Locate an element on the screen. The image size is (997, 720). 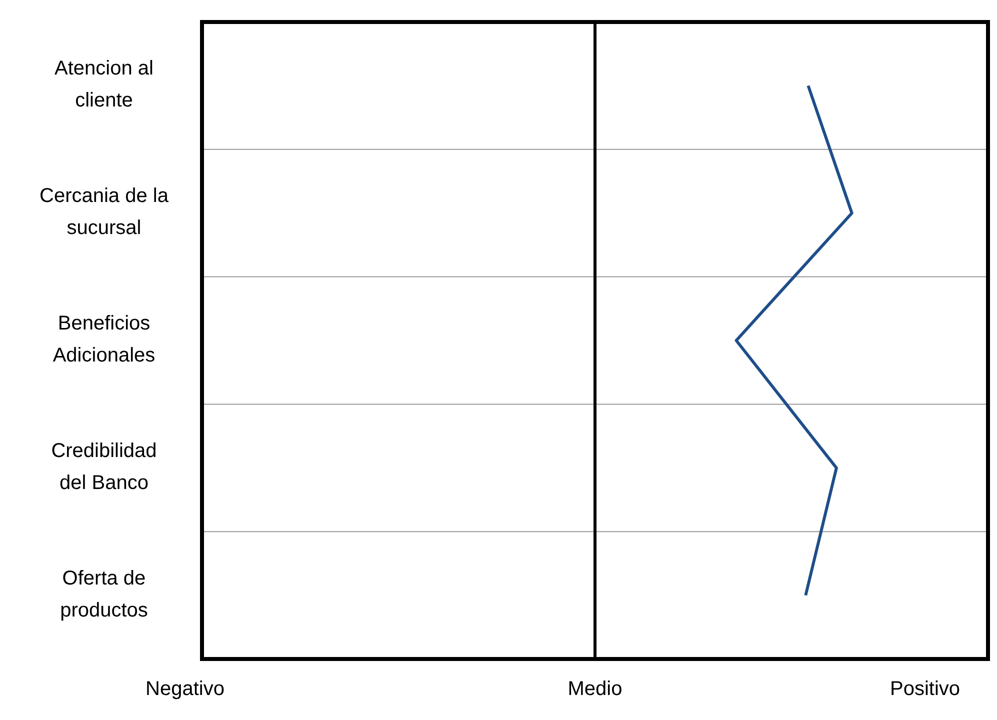
y-tick-label: Atencion al cliente is located at coordinates (104, 85).